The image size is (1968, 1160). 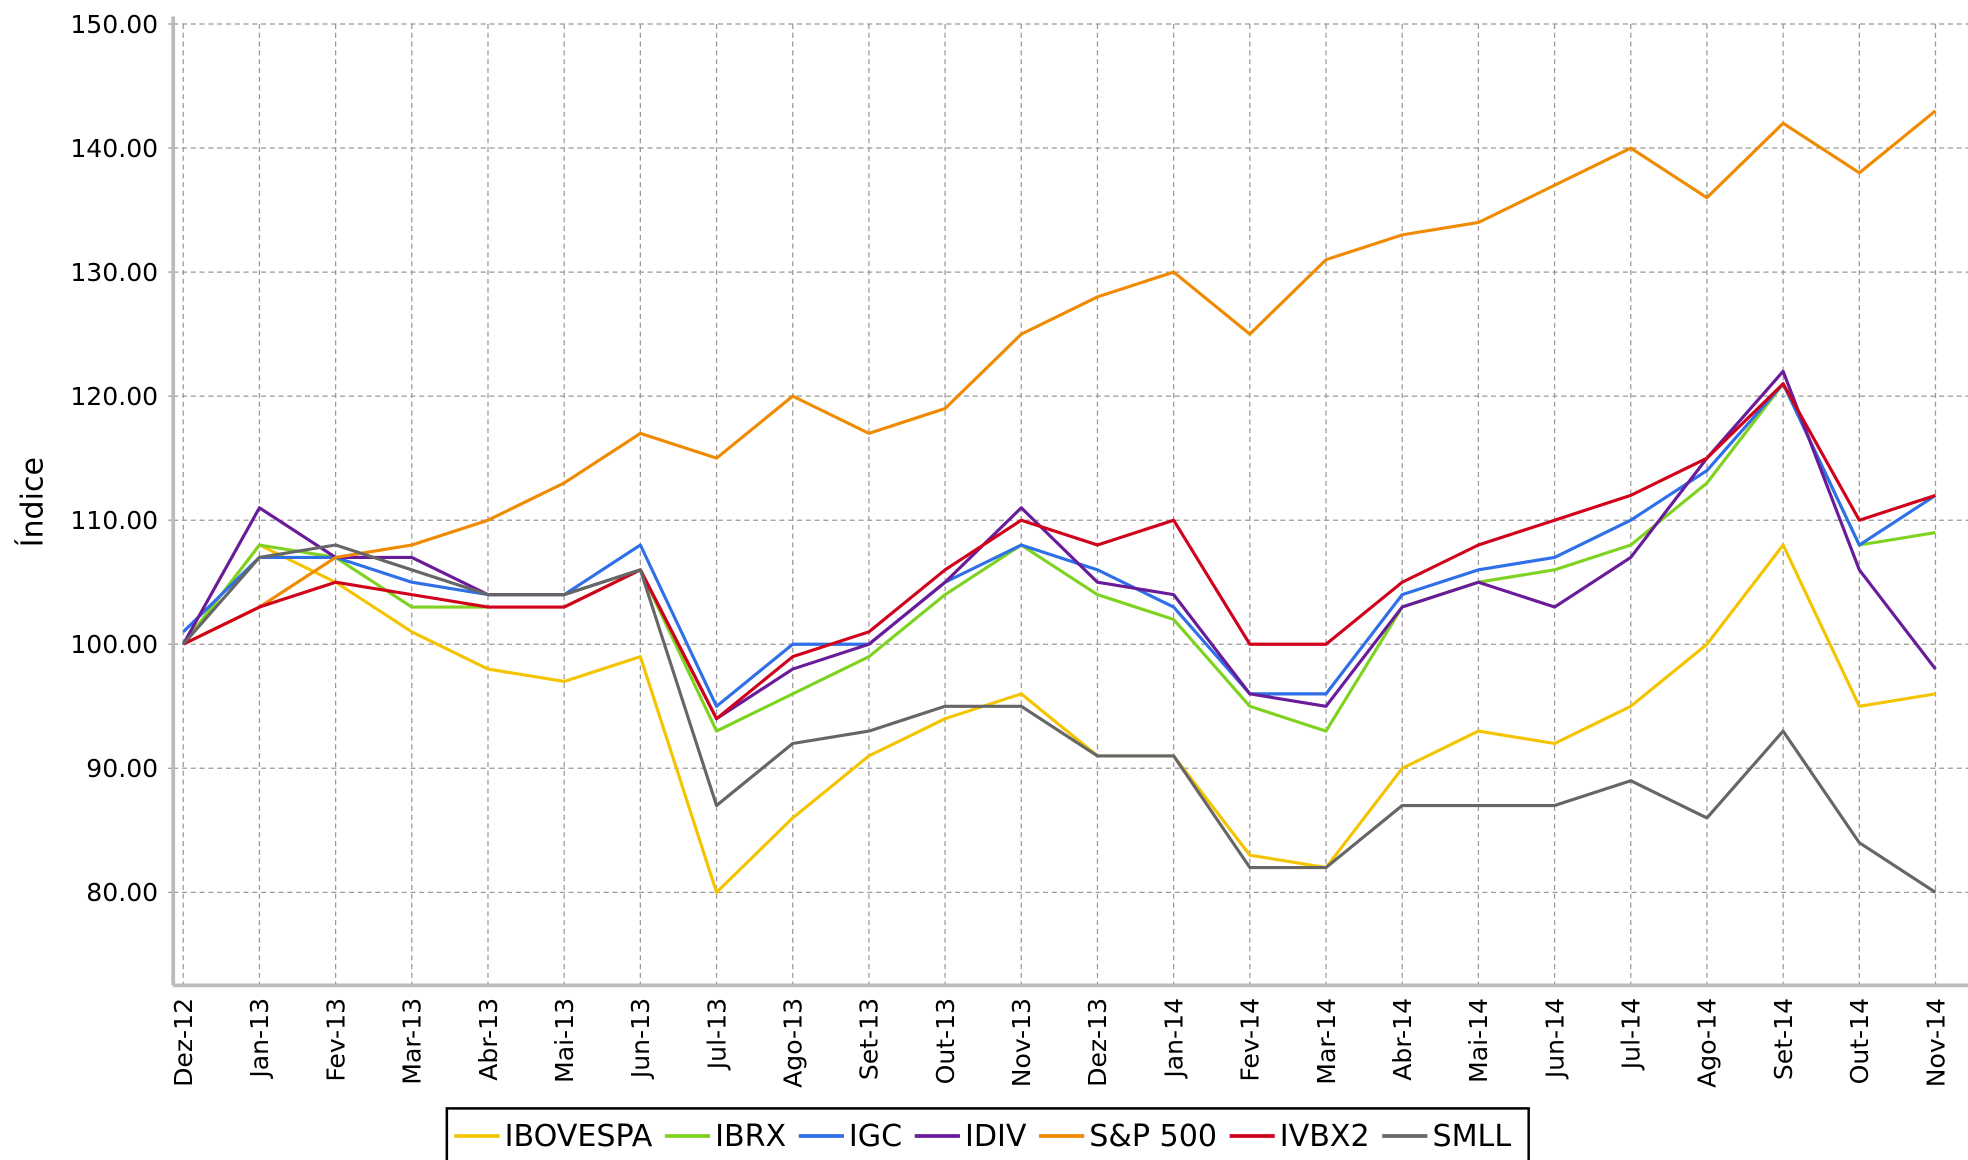 I want to click on legend-label: S&P 500, so click(x=1153, y=1136).